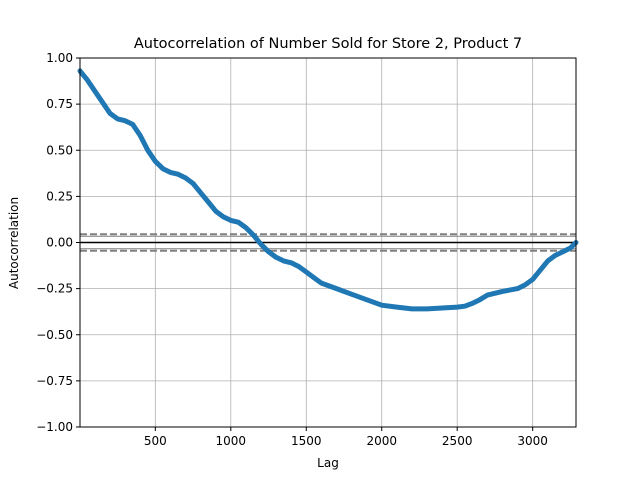  Describe the element at coordinates (328, 463) in the screenshot. I see `x-axis-label: Lag` at that location.